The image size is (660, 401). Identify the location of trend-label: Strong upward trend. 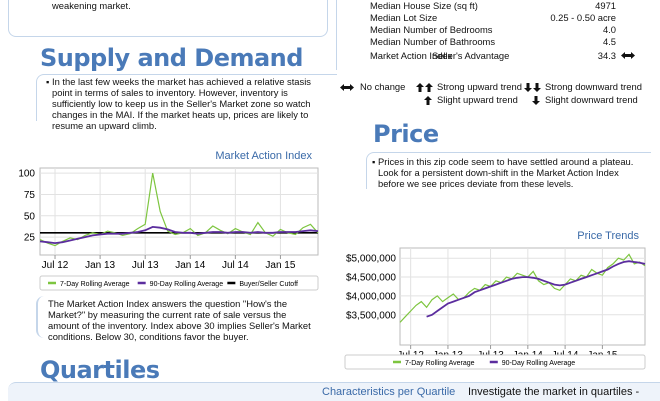
(479, 86).